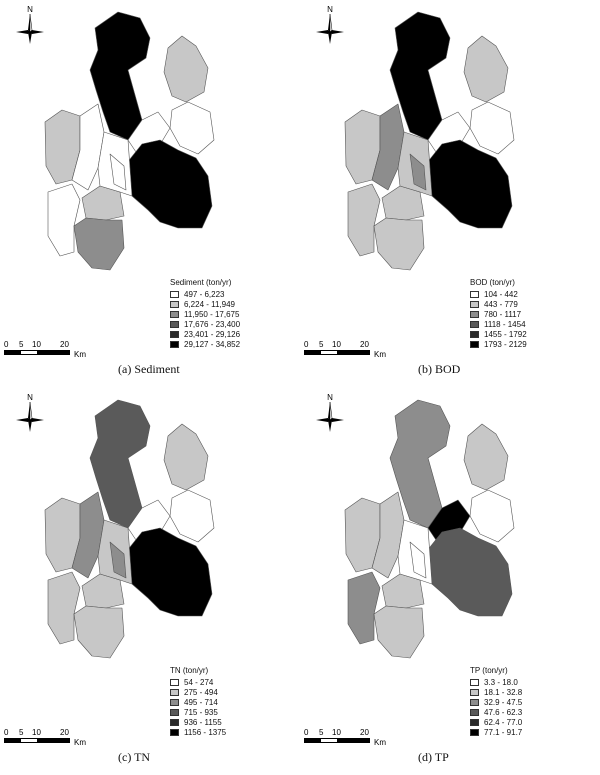 The image size is (600, 775). I want to click on legend-label: 497 - 6,223, so click(204, 294).